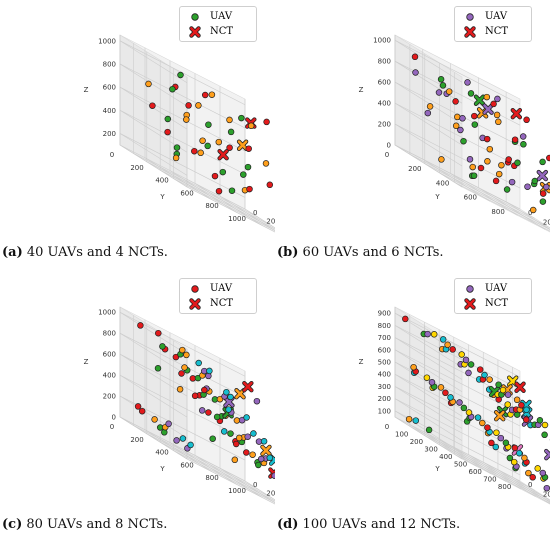  I want to click on z-tick-label: 600, so click(384, 350).